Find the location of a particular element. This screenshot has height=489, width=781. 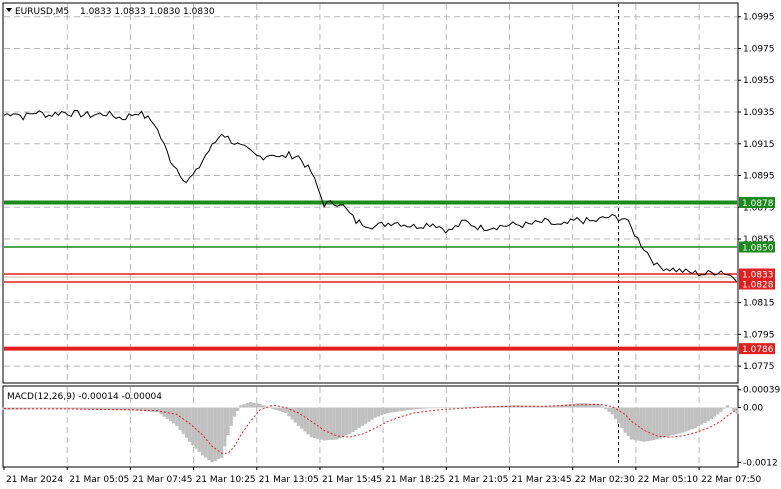

level-badge-label: 1.0878 is located at coordinates (758, 204).